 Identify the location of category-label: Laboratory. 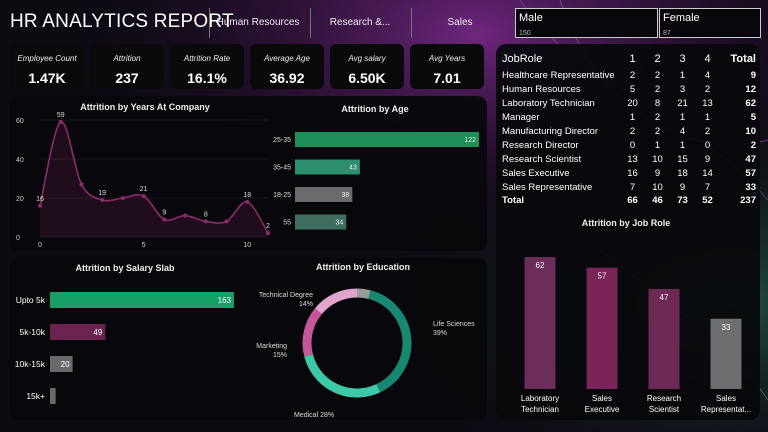
(540, 398).